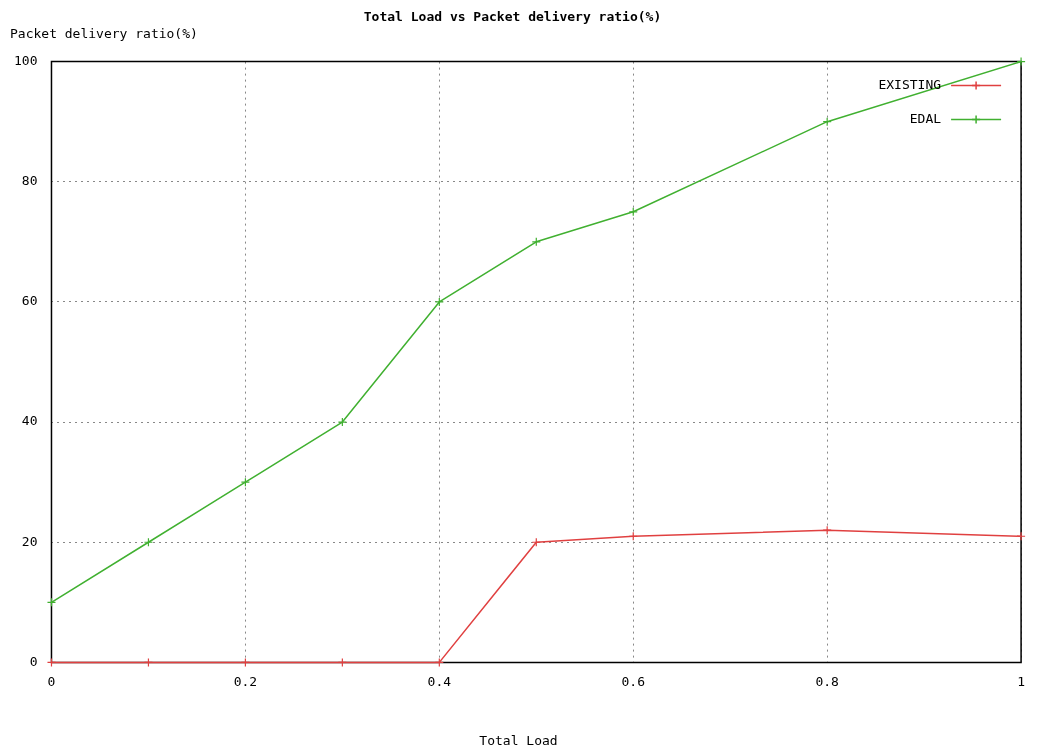  Describe the element at coordinates (26, 60) in the screenshot. I see `y-tick-label: 100` at that location.